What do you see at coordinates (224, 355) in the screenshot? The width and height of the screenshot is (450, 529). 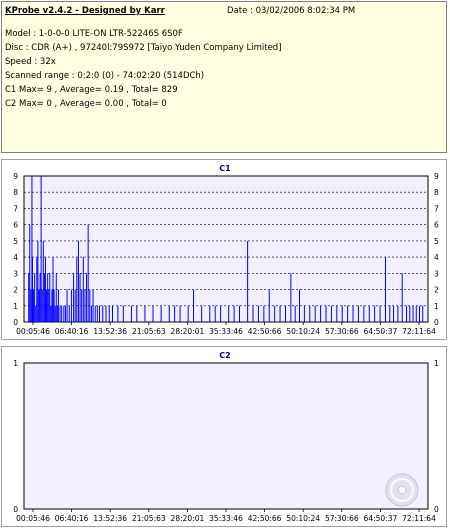 I see `chart-title: C2` at bounding box center [224, 355].